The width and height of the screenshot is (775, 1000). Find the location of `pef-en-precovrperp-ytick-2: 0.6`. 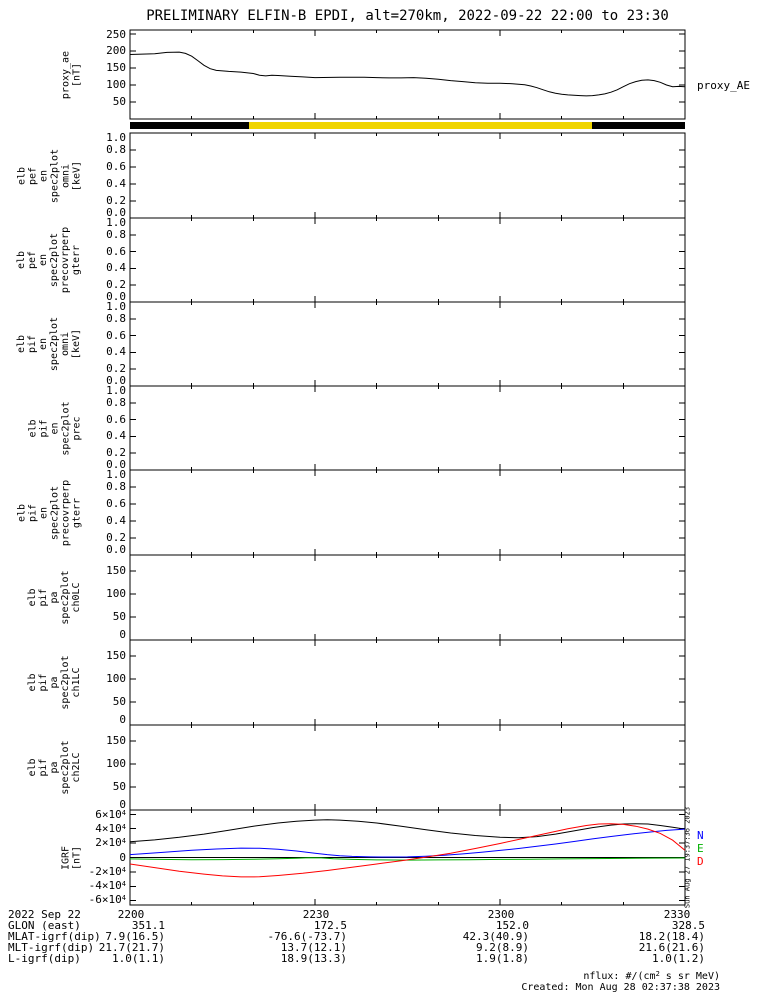

pef-en-precovrperp-ytick-2: 0.6 is located at coordinates (116, 251).